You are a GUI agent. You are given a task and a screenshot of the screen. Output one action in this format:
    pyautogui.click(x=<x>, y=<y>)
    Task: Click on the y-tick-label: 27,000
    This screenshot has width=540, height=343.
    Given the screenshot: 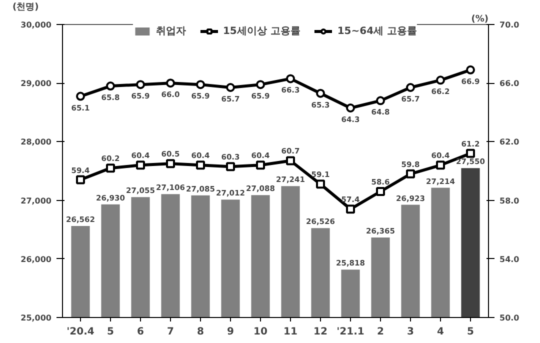 What is the action you would take?
    pyautogui.click(x=36, y=201)
    